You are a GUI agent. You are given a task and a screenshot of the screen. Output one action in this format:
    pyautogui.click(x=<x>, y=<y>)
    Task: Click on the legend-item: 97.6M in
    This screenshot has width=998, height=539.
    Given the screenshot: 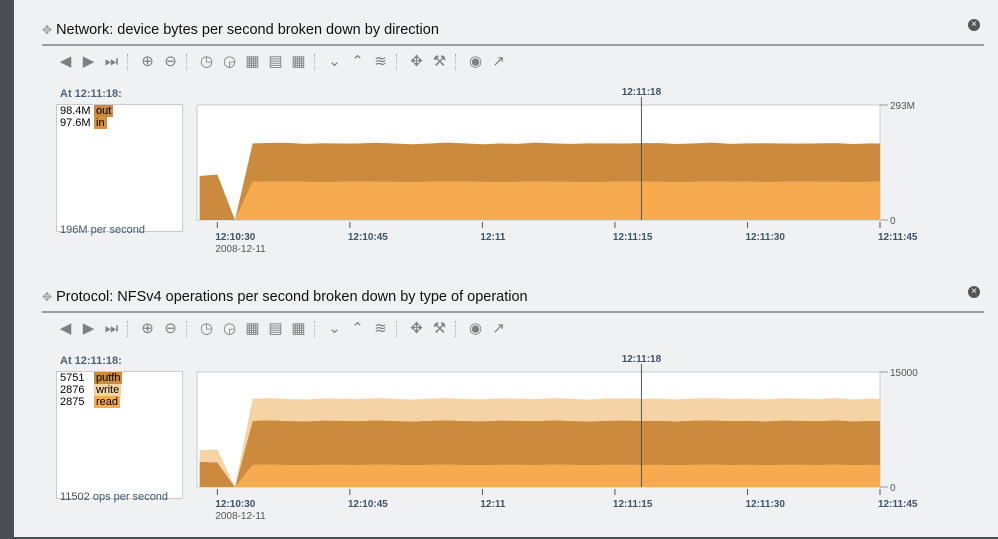 What is the action you would take?
    pyautogui.click(x=83, y=123)
    